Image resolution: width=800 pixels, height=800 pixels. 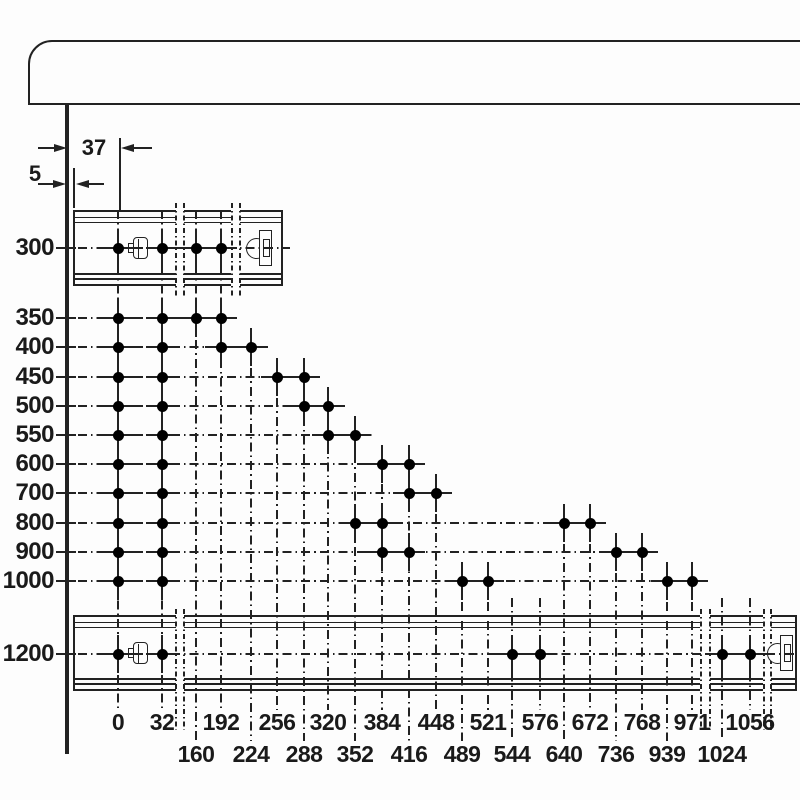 I want to click on dimension-5-label: 5, so click(x=35, y=173).